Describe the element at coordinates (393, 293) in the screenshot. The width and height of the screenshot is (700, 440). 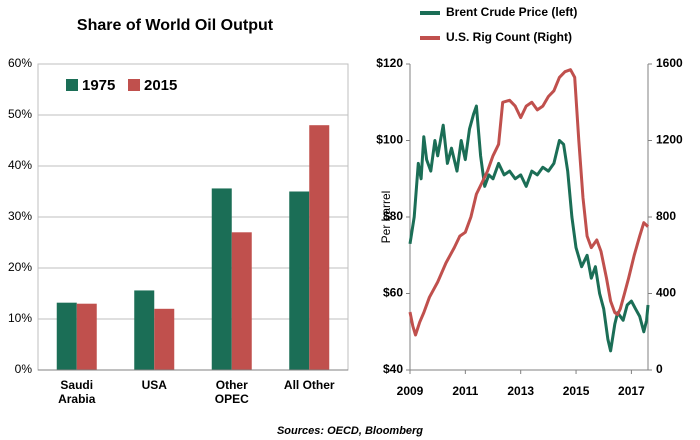
I see `y-tick-label: $60` at that location.